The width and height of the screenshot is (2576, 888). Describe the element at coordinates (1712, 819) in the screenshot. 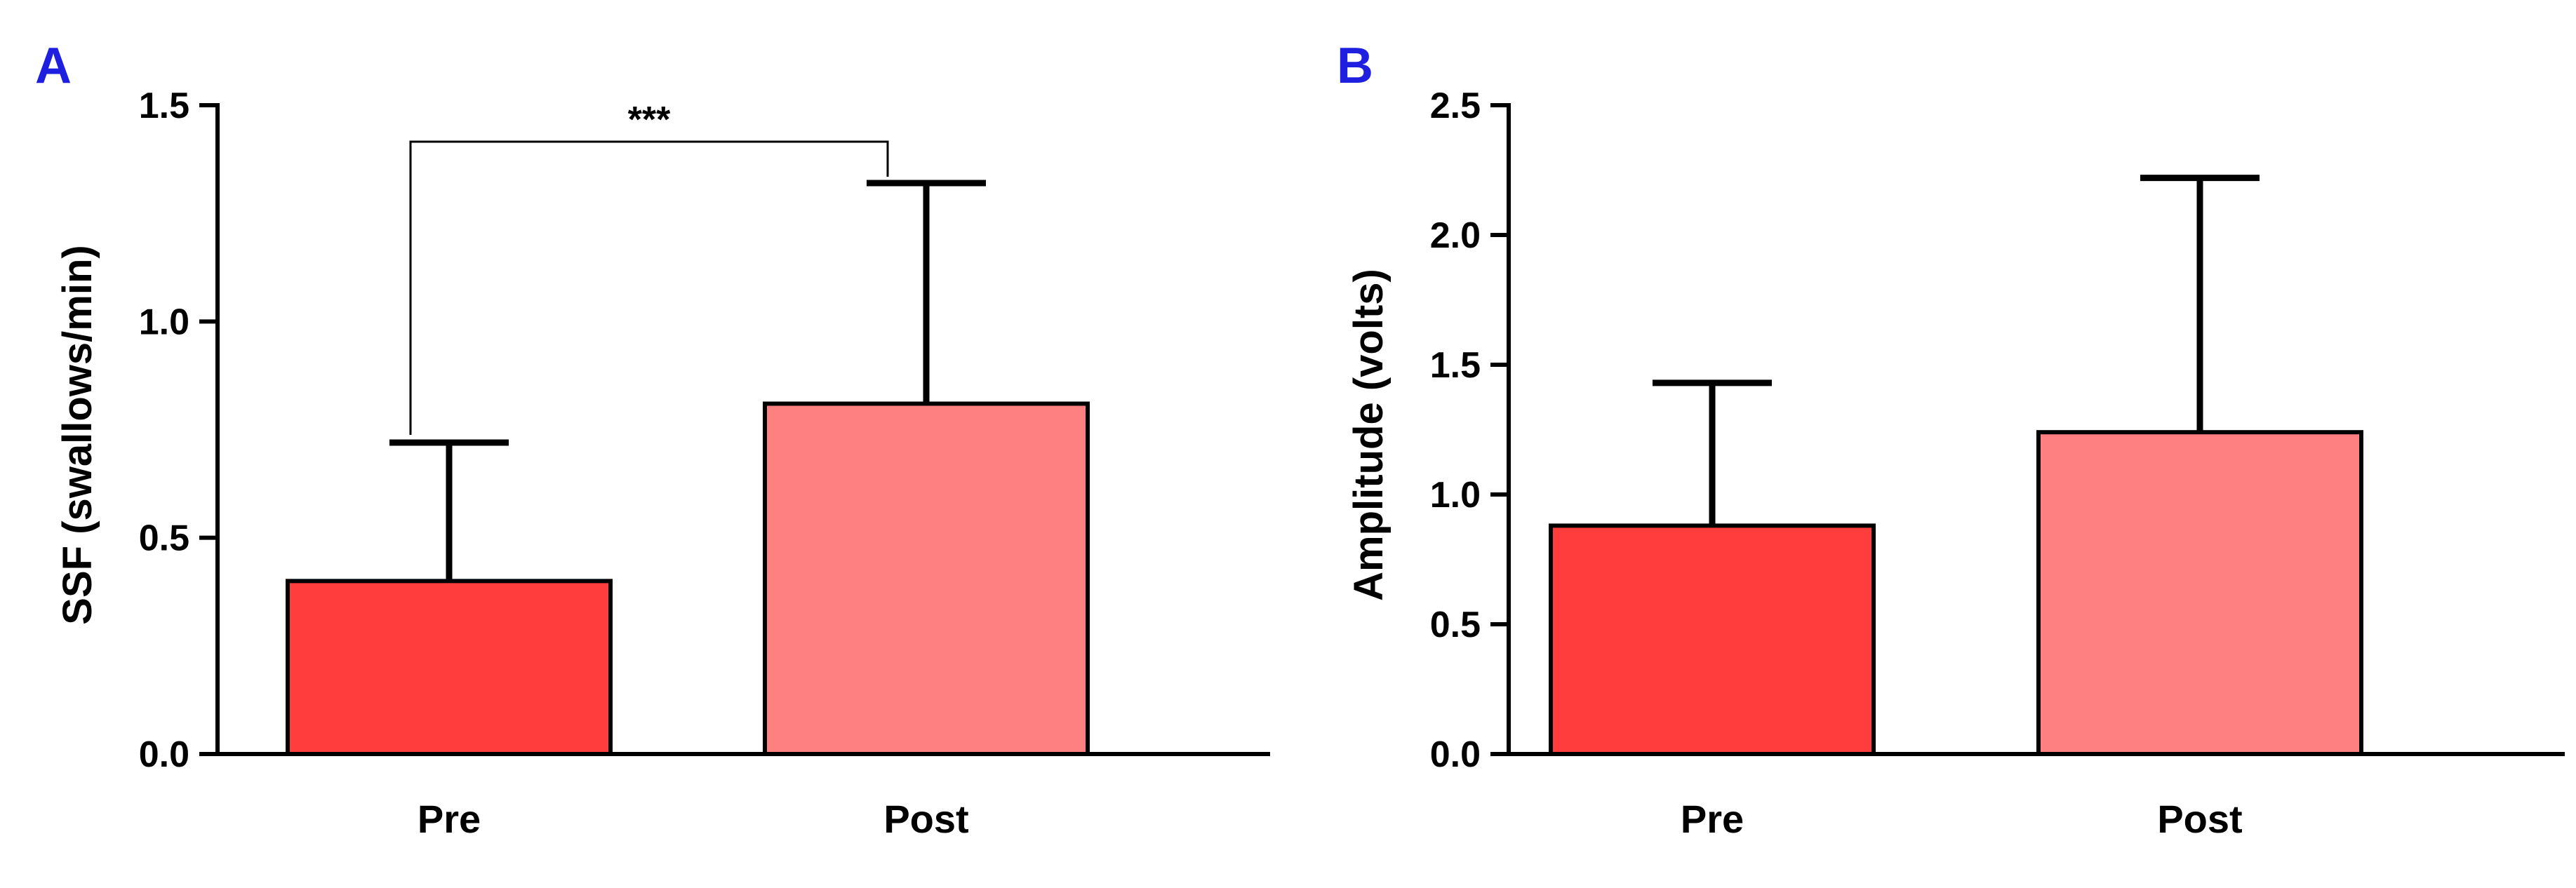

I see `category-label-b-pre: Pre` at that location.